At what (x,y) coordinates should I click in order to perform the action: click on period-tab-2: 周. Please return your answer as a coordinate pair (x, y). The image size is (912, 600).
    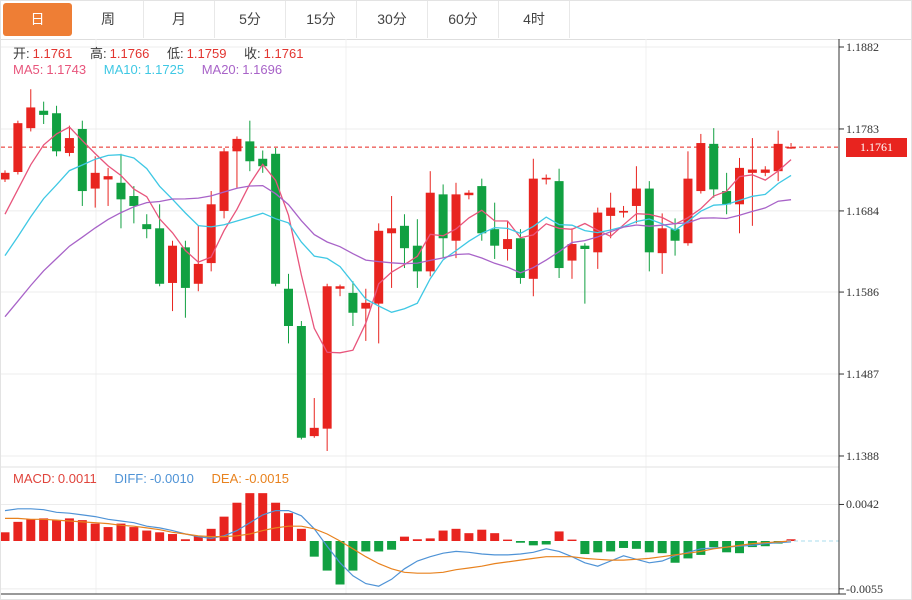
    Looking at the image, I should click on (108, 19).